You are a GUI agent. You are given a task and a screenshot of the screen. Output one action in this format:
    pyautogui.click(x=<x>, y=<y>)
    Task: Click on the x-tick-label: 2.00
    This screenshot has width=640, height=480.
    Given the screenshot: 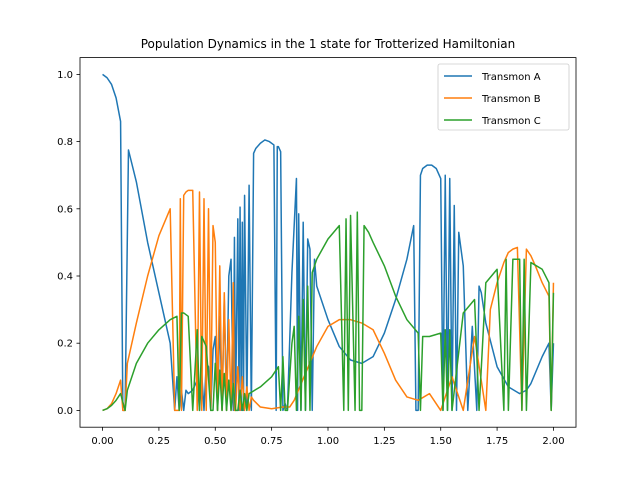 What is the action you would take?
    pyautogui.click(x=553, y=441)
    